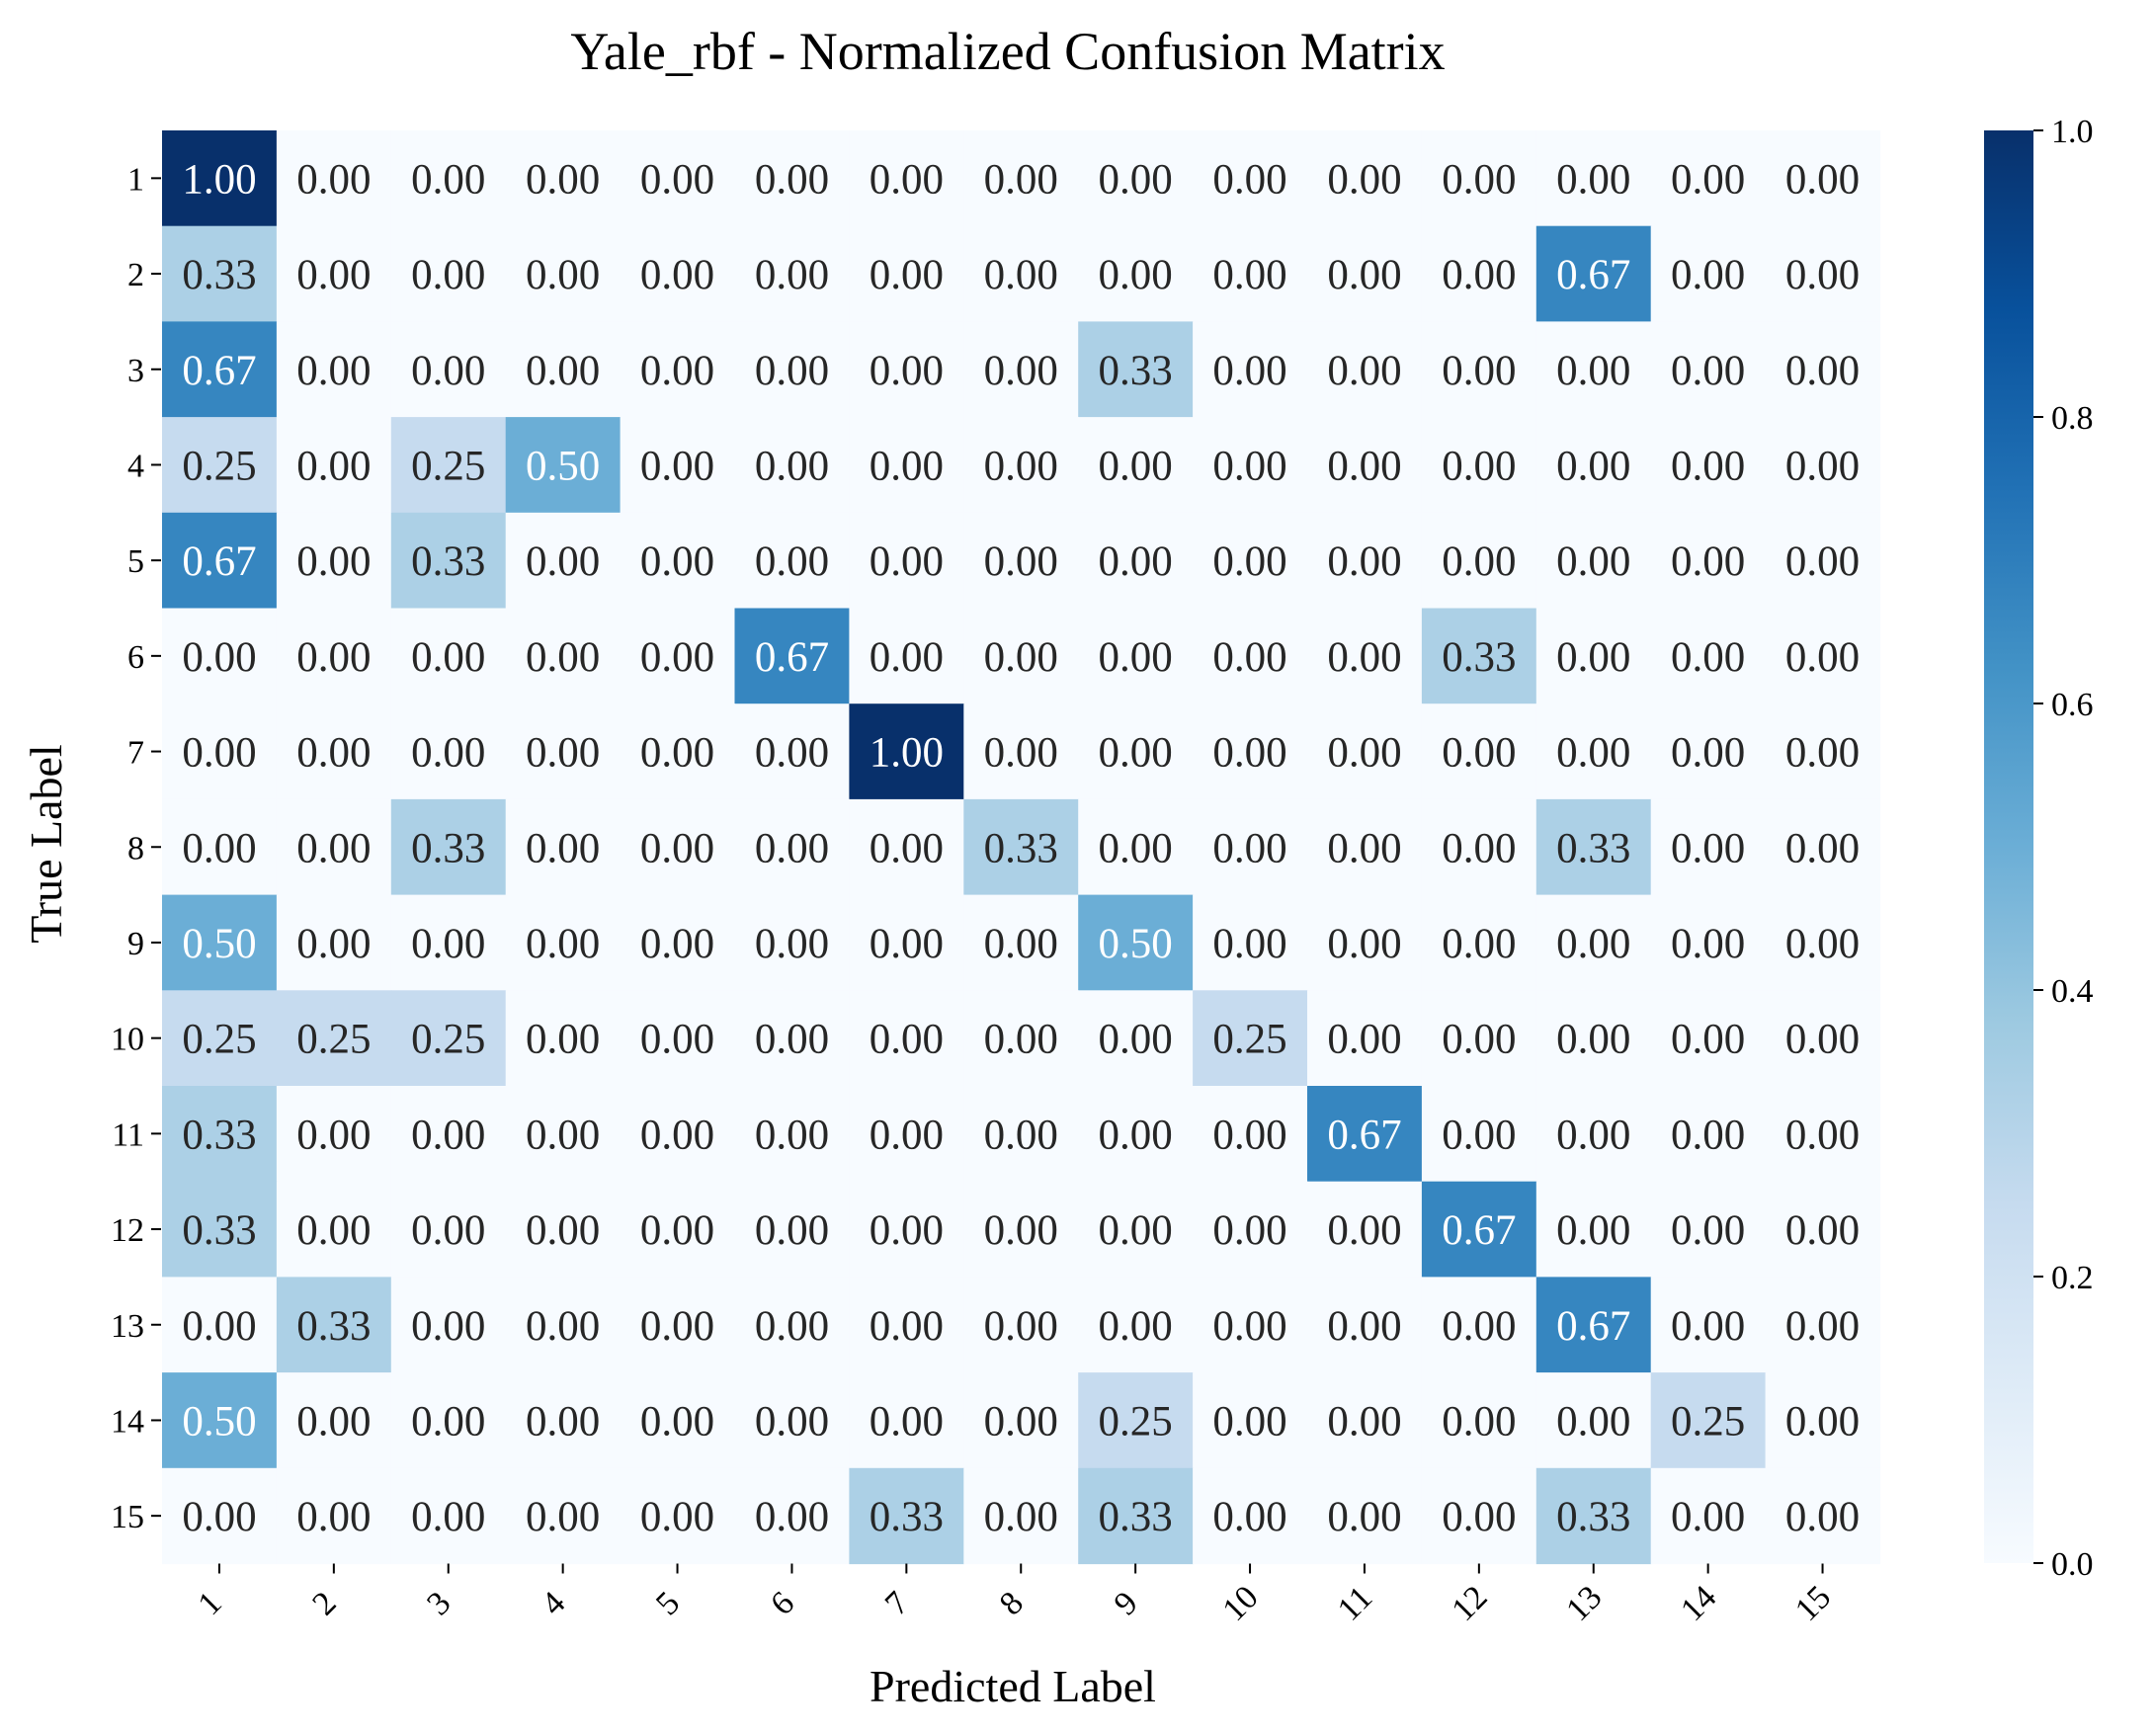 This screenshot has width=2155, height=1736. I want to click on x-tick-label: 14, so click(1698, 1604).